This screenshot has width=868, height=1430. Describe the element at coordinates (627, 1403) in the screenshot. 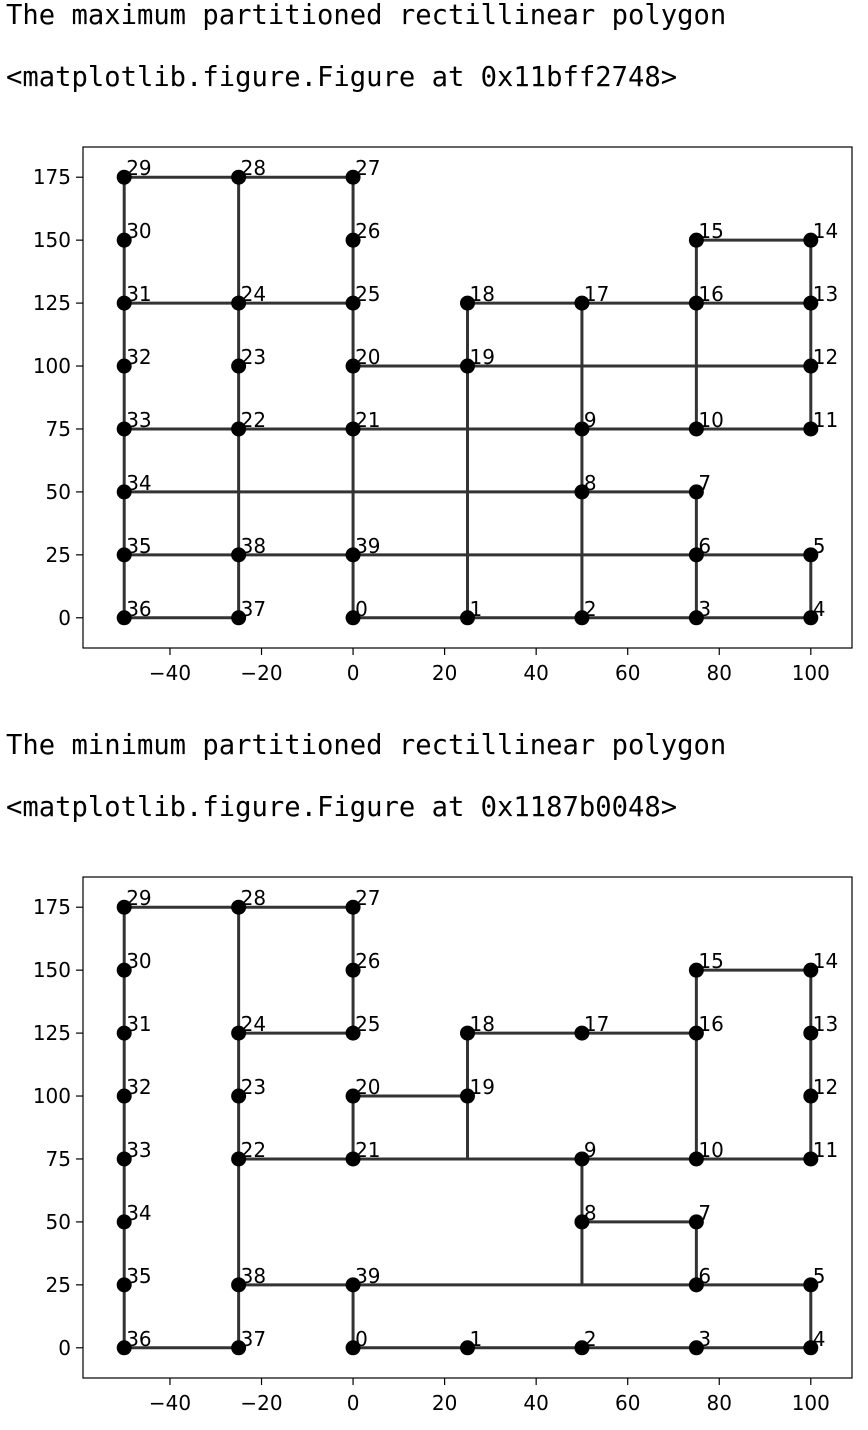

I see `x-tick-label: 60` at that location.